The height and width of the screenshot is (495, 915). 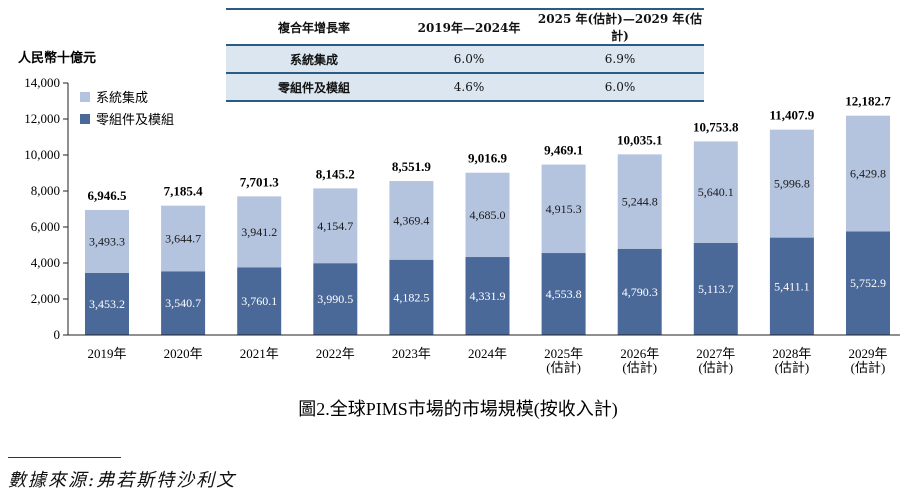 What do you see at coordinates (469, 27) in the screenshot?
I see `cagr-header-period-1: 2019年—2024年` at bounding box center [469, 27].